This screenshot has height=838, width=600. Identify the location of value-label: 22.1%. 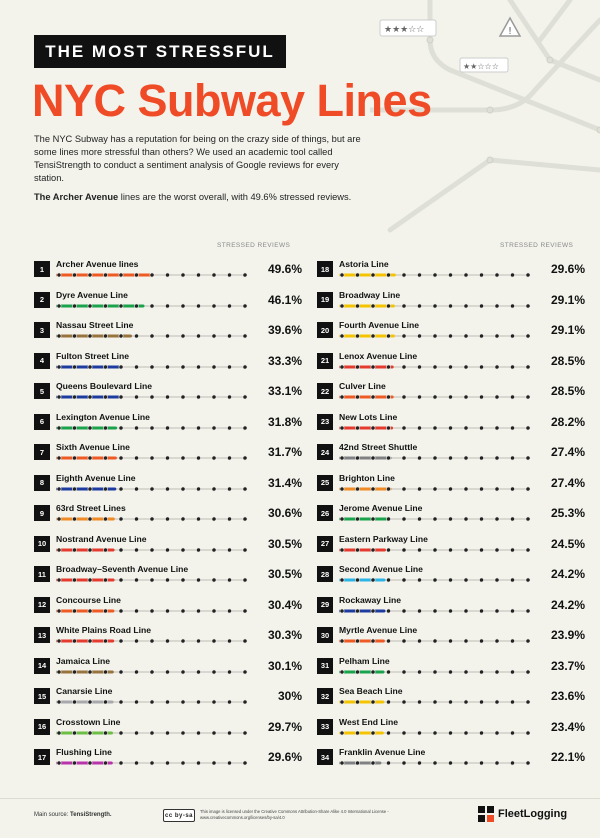
(567, 757).